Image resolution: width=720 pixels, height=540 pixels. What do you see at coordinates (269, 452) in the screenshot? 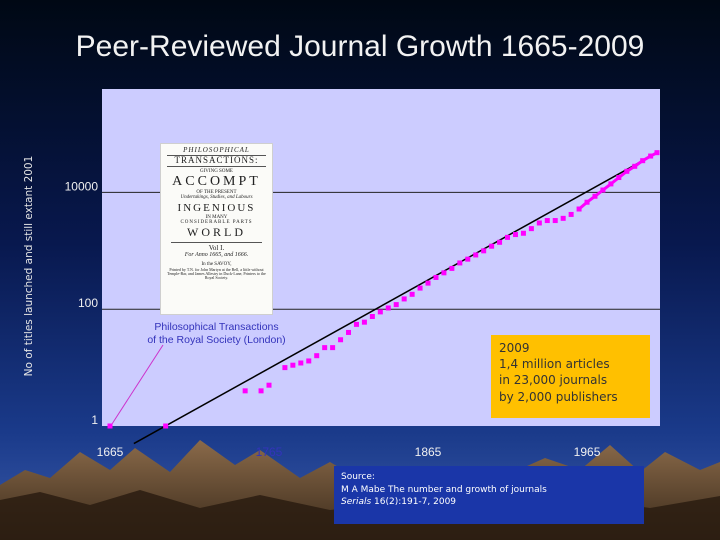
I see `x-tick-label: 1765` at bounding box center [269, 452].